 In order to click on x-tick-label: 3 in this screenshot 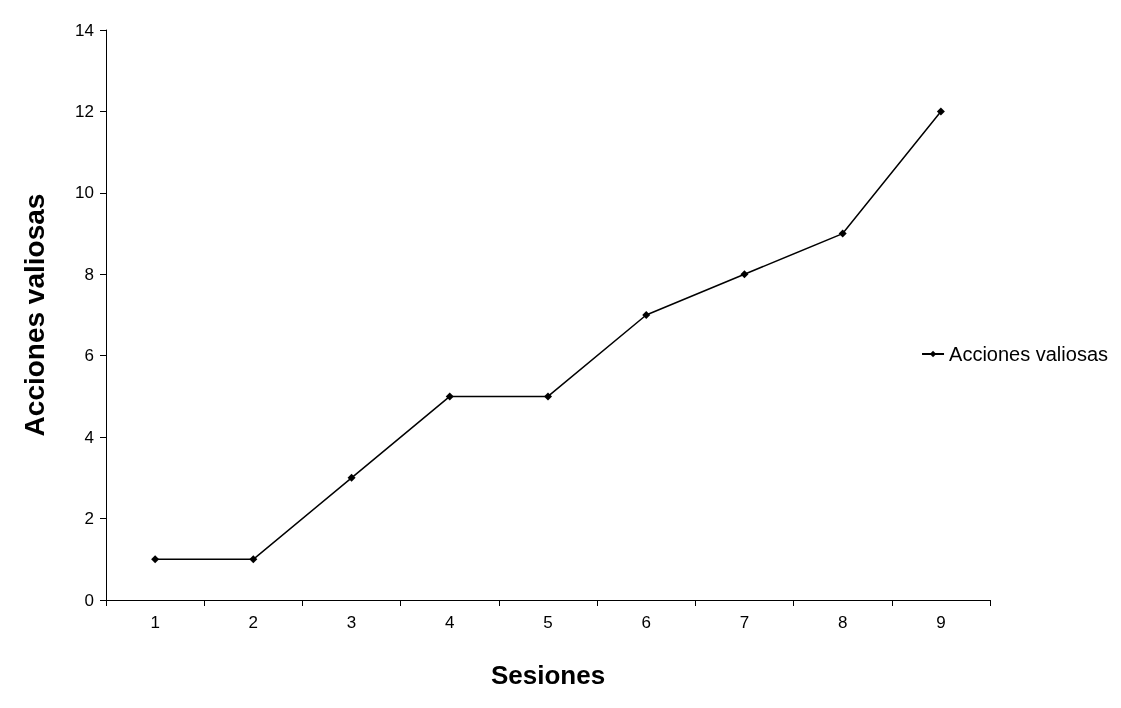, I will do `click(351, 622)`.